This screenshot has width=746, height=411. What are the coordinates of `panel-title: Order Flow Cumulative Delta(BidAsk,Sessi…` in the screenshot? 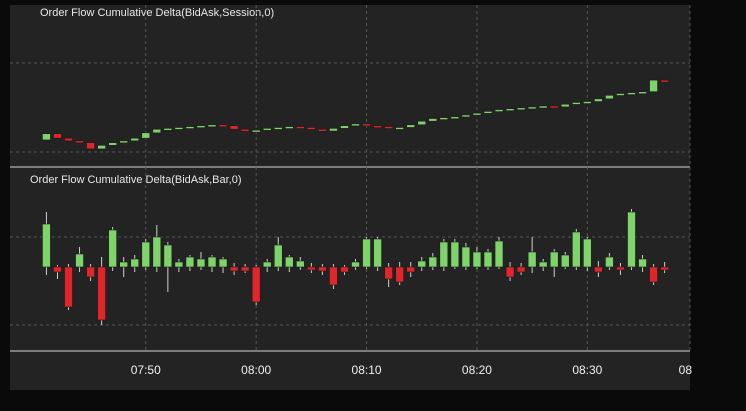 It's located at (157, 13).